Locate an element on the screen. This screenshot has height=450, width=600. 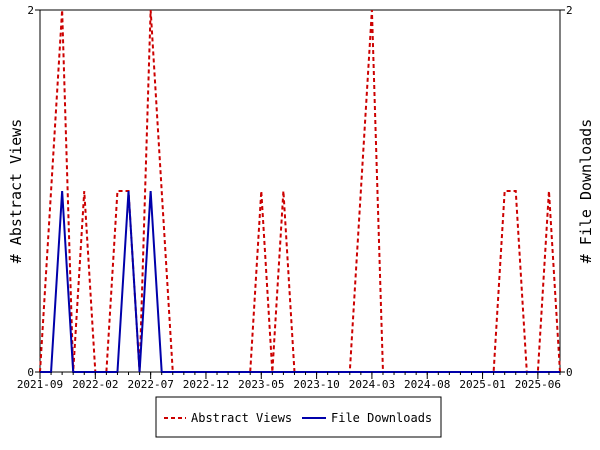
x-tick-label: 2025-06 is located at coordinates (538, 384).